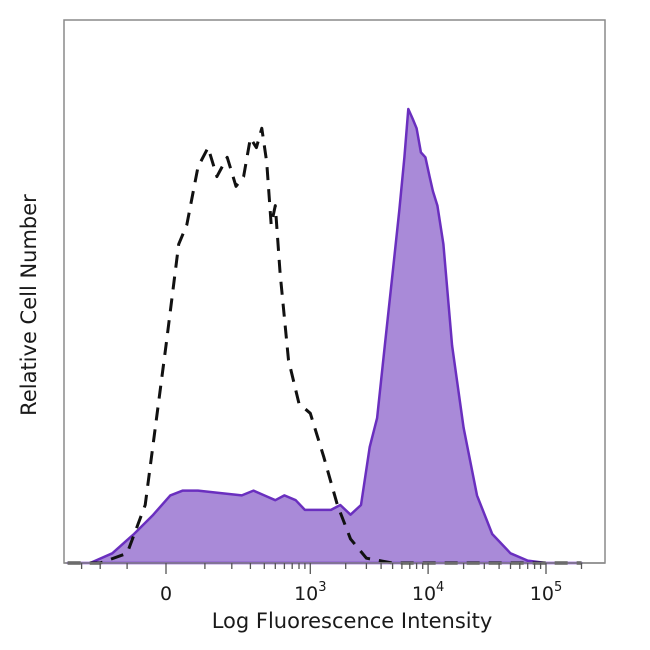 The width and height of the screenshot is (650, 650). I want to click on x-tick-label-base: 0, so click(166, 594).